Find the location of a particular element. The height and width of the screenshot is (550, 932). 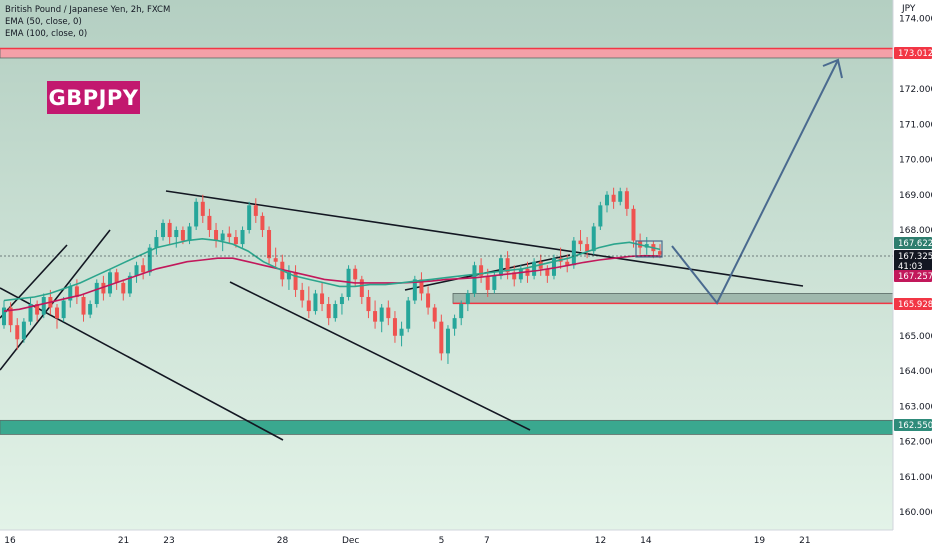

legend-ema100: EMA (100, close, 0) is located at coordinates (46, 34).